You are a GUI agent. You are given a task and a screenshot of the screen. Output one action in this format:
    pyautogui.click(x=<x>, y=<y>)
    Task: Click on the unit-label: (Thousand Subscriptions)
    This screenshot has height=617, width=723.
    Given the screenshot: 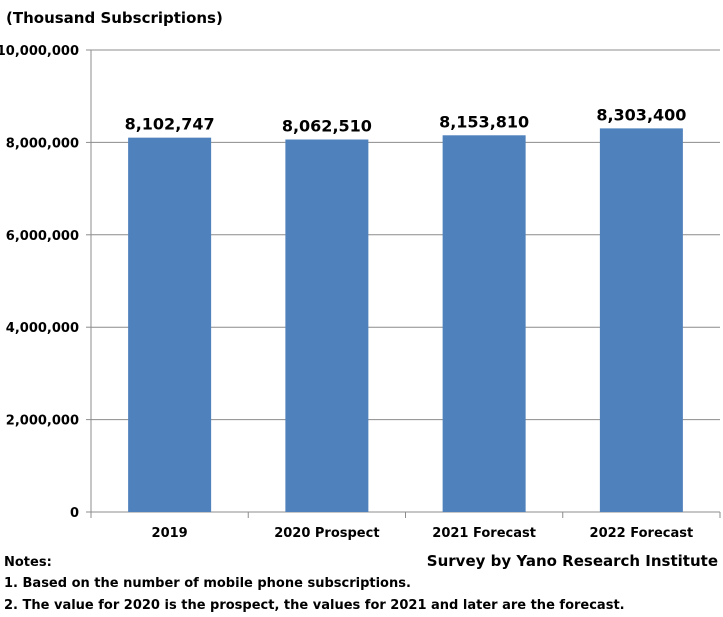 What is the action you would take?
    pyautogui.click(x=114, y=18)
    